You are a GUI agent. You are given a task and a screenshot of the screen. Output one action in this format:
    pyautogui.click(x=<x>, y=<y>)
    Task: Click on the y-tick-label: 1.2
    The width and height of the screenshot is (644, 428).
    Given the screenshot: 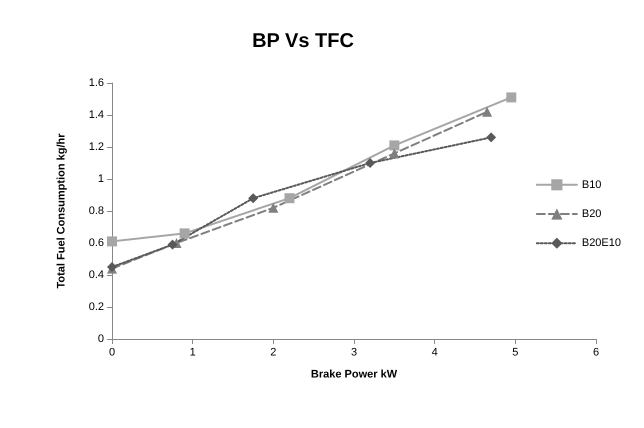 What is the action you would take?
    pyautogui.click(x=96, y=147)
    